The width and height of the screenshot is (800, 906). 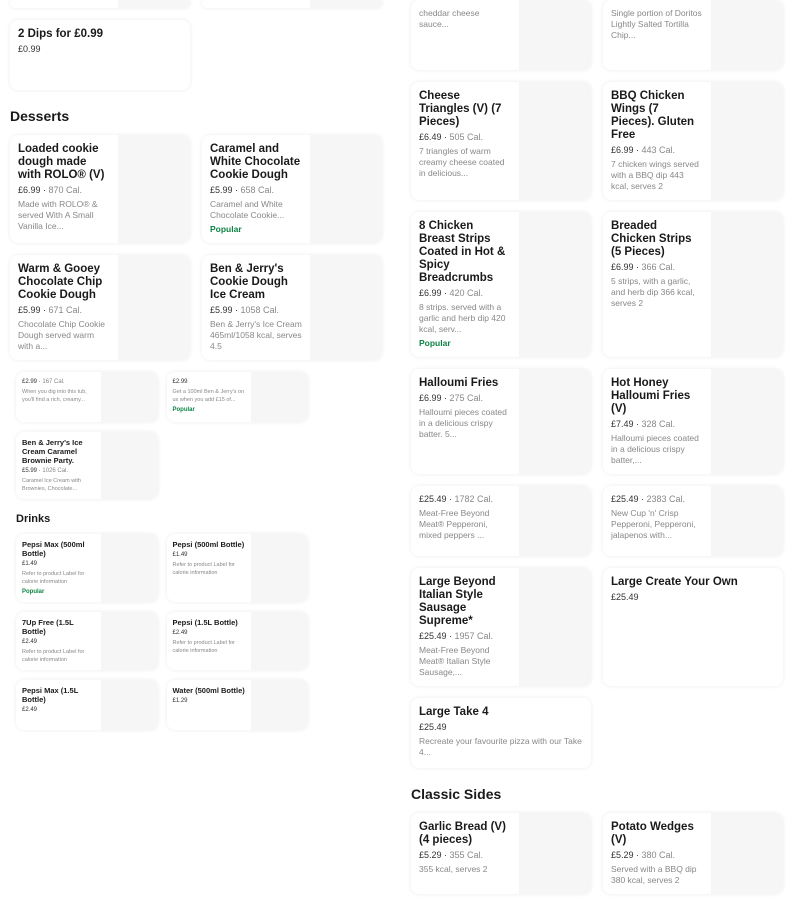 What do you see at coordinates (40, 116) in the screenshot?
I see `section-header-desserts: Desserts` at bounding box center [40, 116].